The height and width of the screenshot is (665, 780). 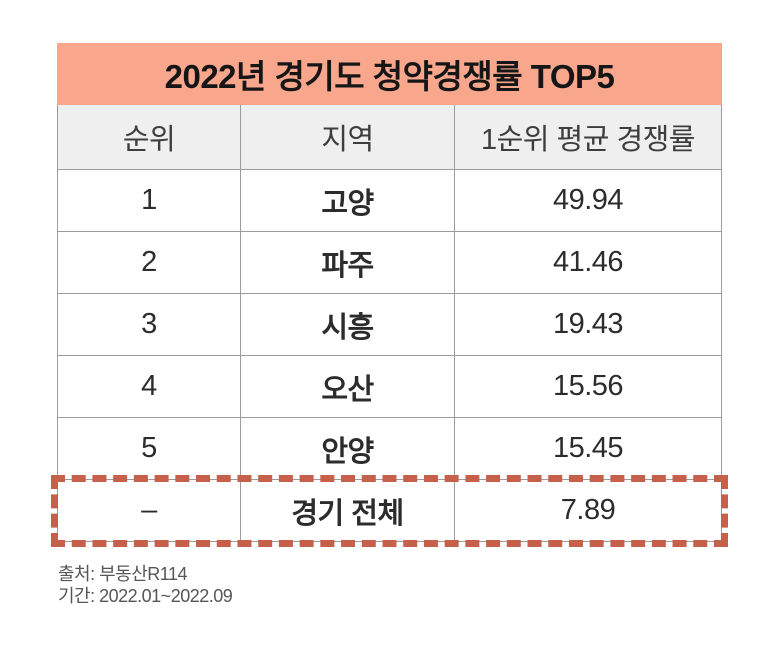 I want to click on region-cell: 경기 전체, so click(x=347, y=510).